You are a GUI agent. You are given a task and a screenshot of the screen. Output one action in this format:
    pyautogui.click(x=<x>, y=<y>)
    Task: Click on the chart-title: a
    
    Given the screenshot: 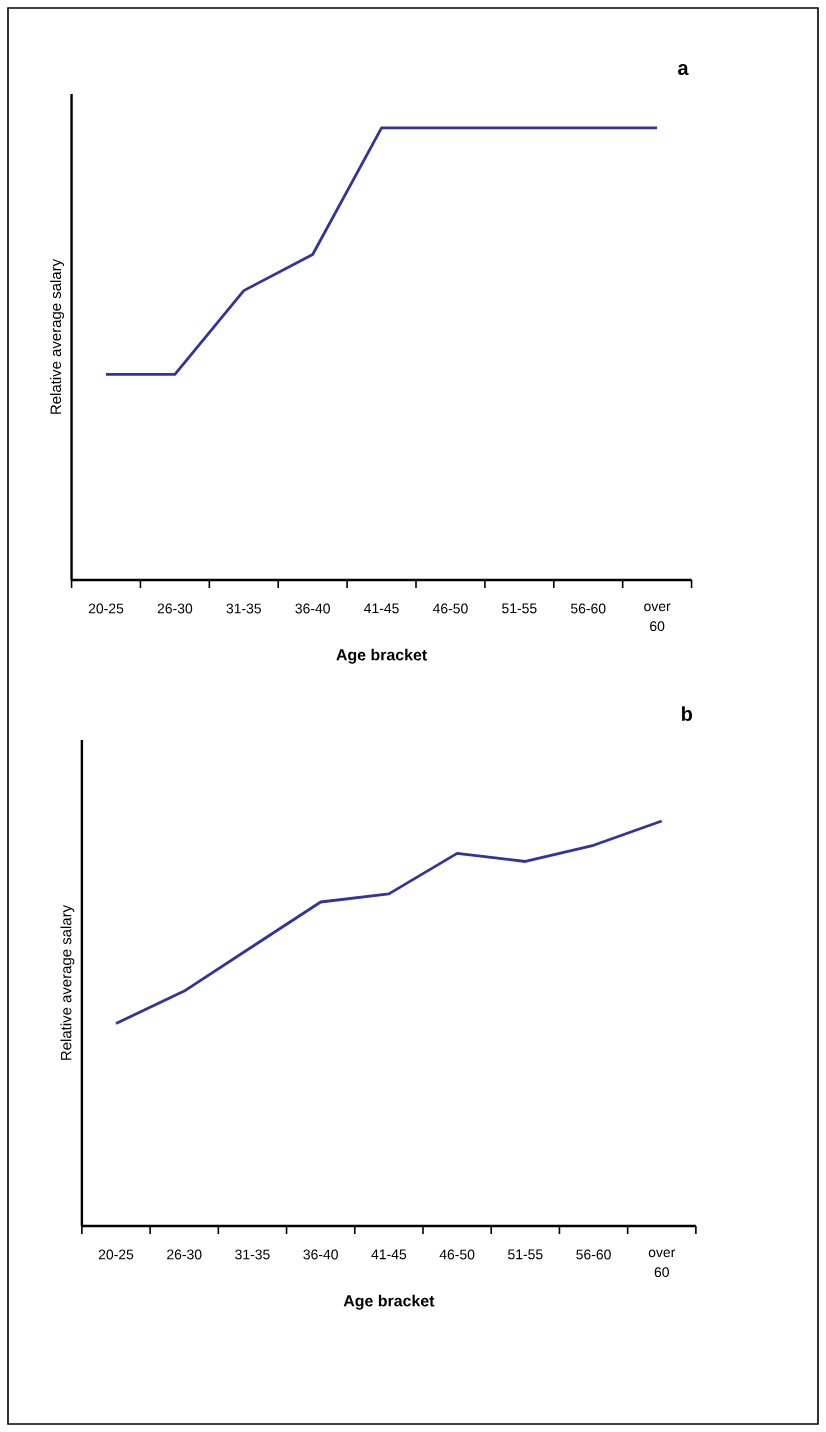 What is the action you would take?
    pyautogui.click(x=683, y=69)
    